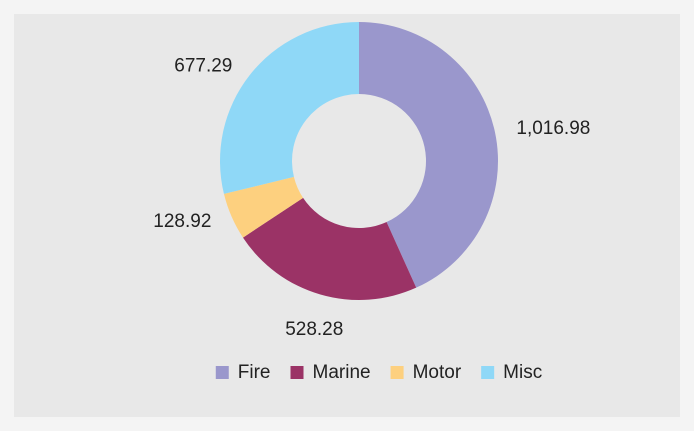  Describe the element at coordinates (182, 221) in the screenshot. I see `data-label: 128.92` at that location.